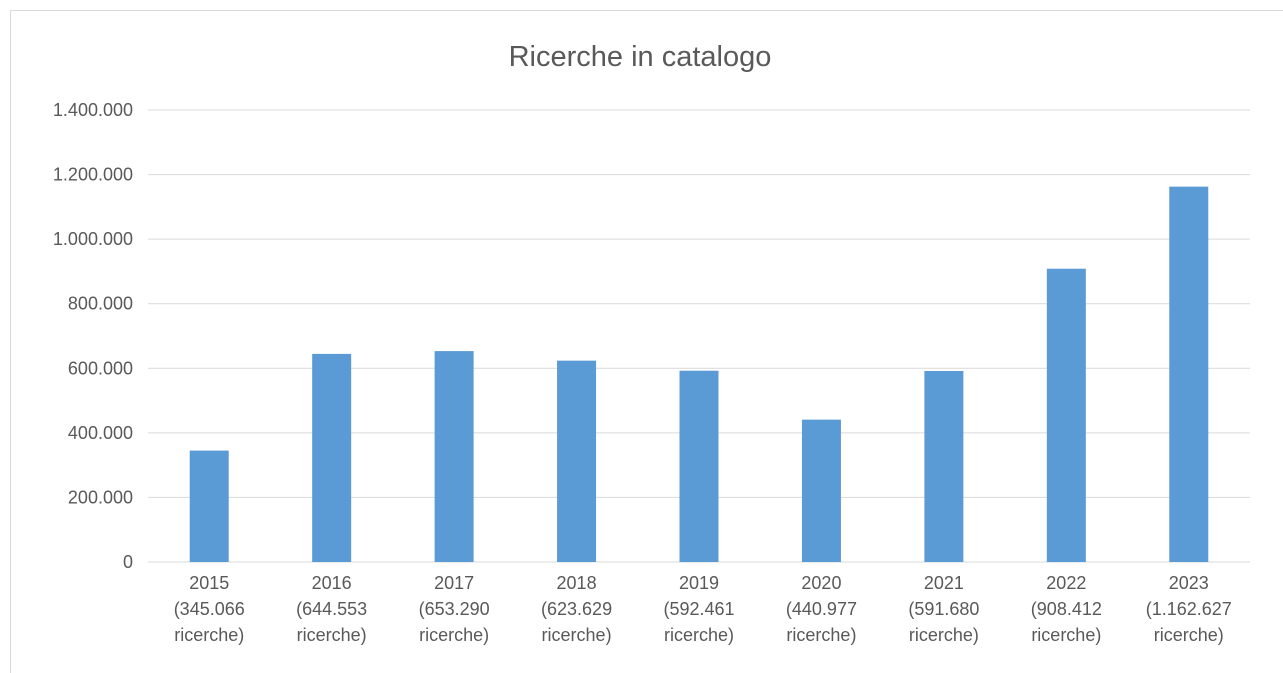 This screenshot has height=673, width=1283. Describe the element at coordinates (100, 304) in the screenshot. I see `y-tick-label: 800.000` at that location.